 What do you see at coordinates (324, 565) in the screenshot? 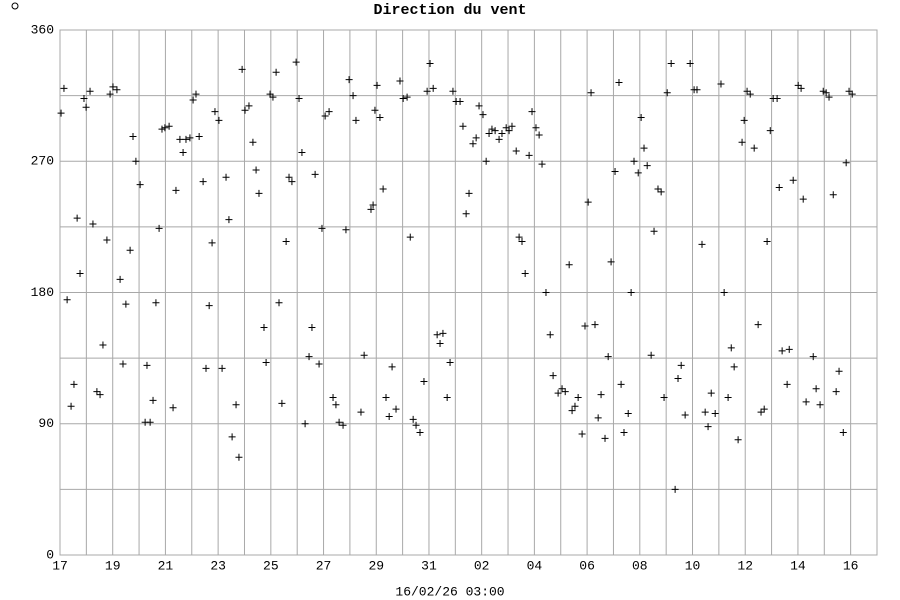
I see `x-tick-label: 27` at bounding box center [324, 565].